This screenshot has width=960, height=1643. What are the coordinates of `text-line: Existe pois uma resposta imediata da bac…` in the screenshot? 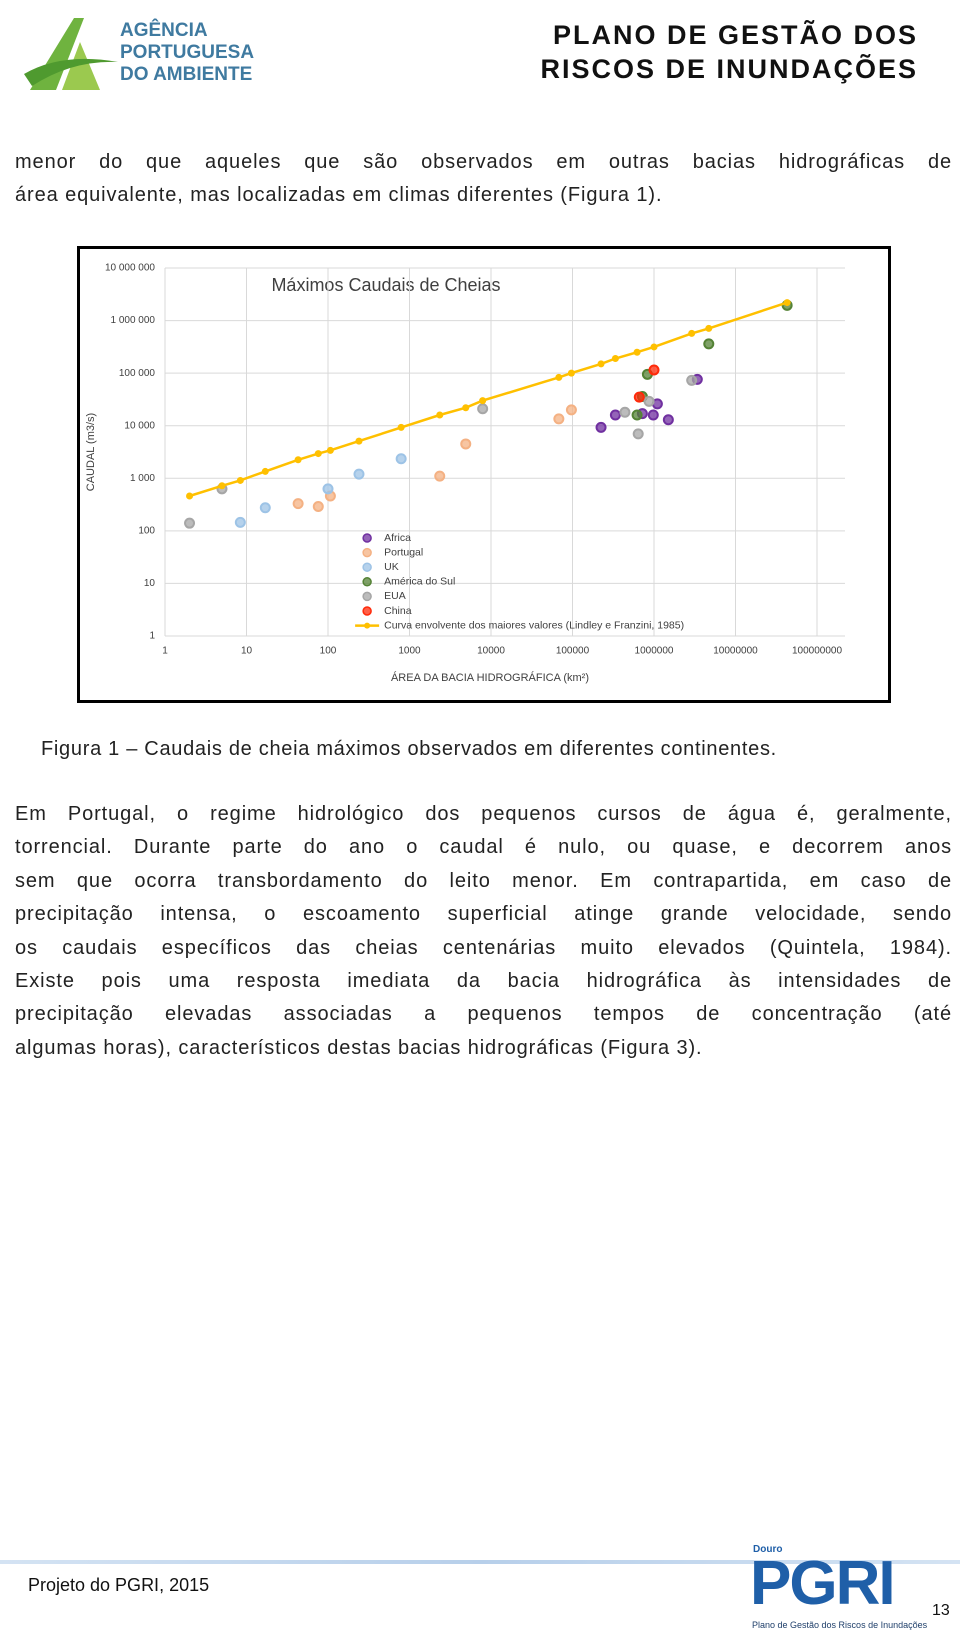 It's located at (483, 981).